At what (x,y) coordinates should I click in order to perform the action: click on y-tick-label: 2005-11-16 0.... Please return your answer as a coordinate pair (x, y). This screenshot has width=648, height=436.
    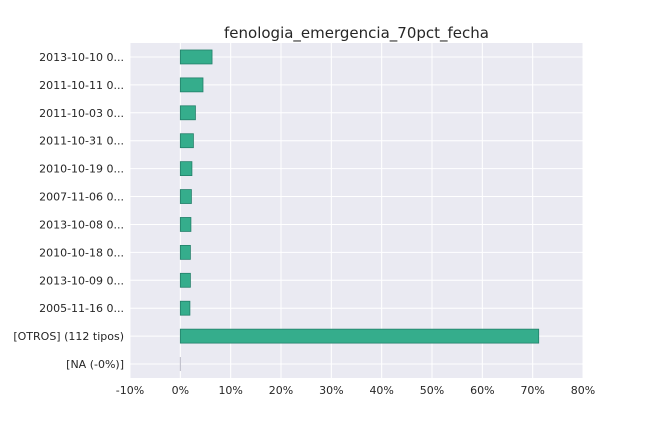
    Looking at the image, I should click on (81, 308).